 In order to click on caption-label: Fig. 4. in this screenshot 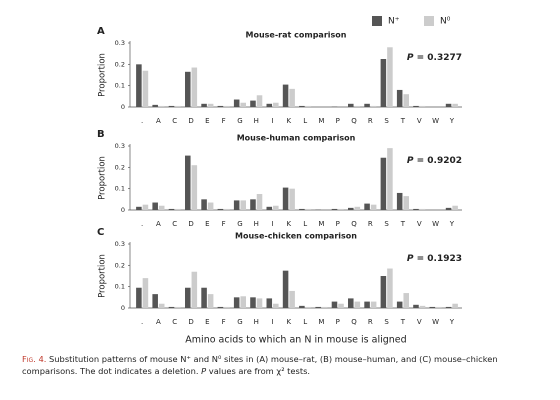, I will do `click(34, 359)`.